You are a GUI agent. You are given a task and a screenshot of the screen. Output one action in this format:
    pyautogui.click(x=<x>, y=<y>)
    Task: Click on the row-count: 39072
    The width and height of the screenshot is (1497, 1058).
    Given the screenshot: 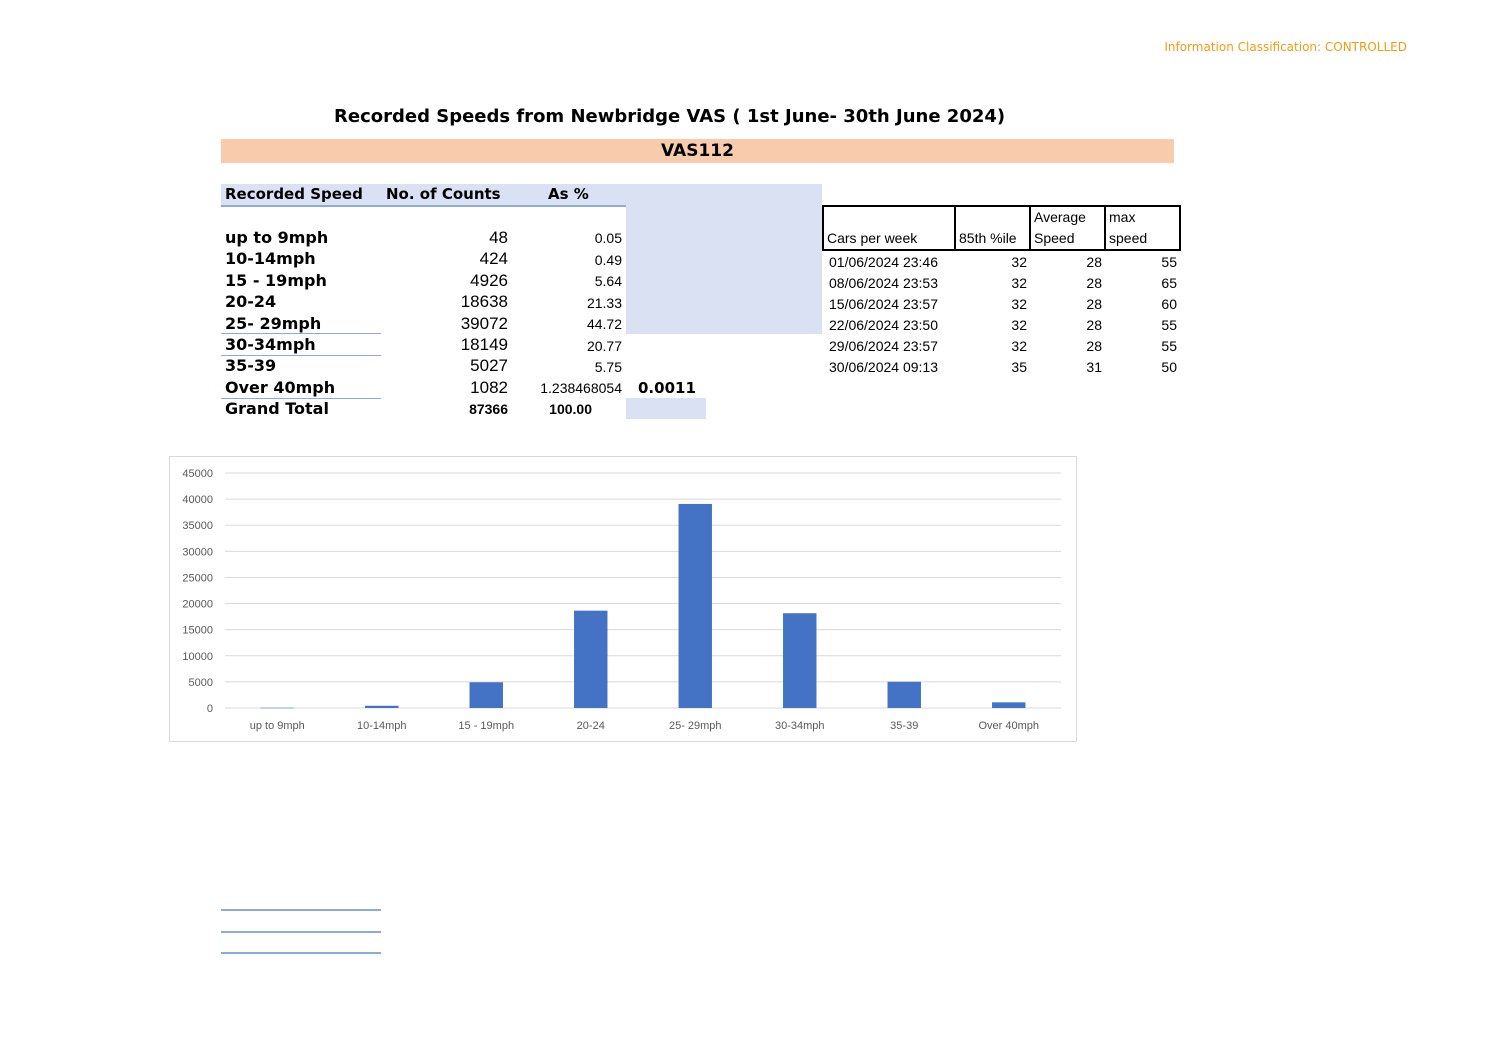 What is the action you would take?
    pyautogui.click(x=484, y=323)
    